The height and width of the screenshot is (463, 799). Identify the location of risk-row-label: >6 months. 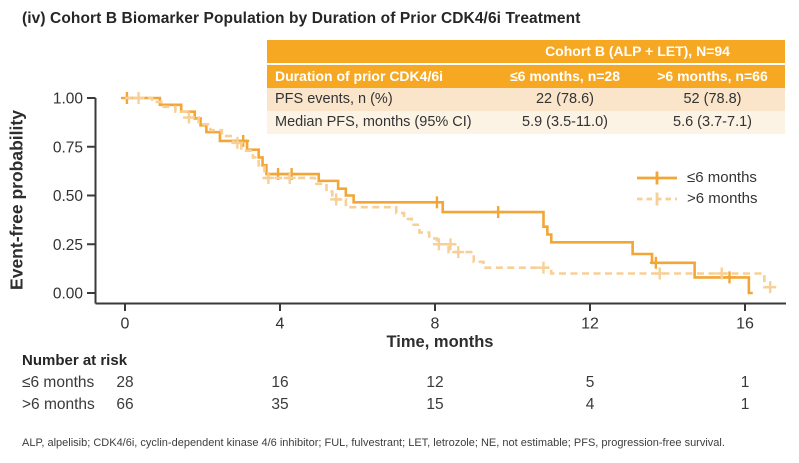
(58, 404).